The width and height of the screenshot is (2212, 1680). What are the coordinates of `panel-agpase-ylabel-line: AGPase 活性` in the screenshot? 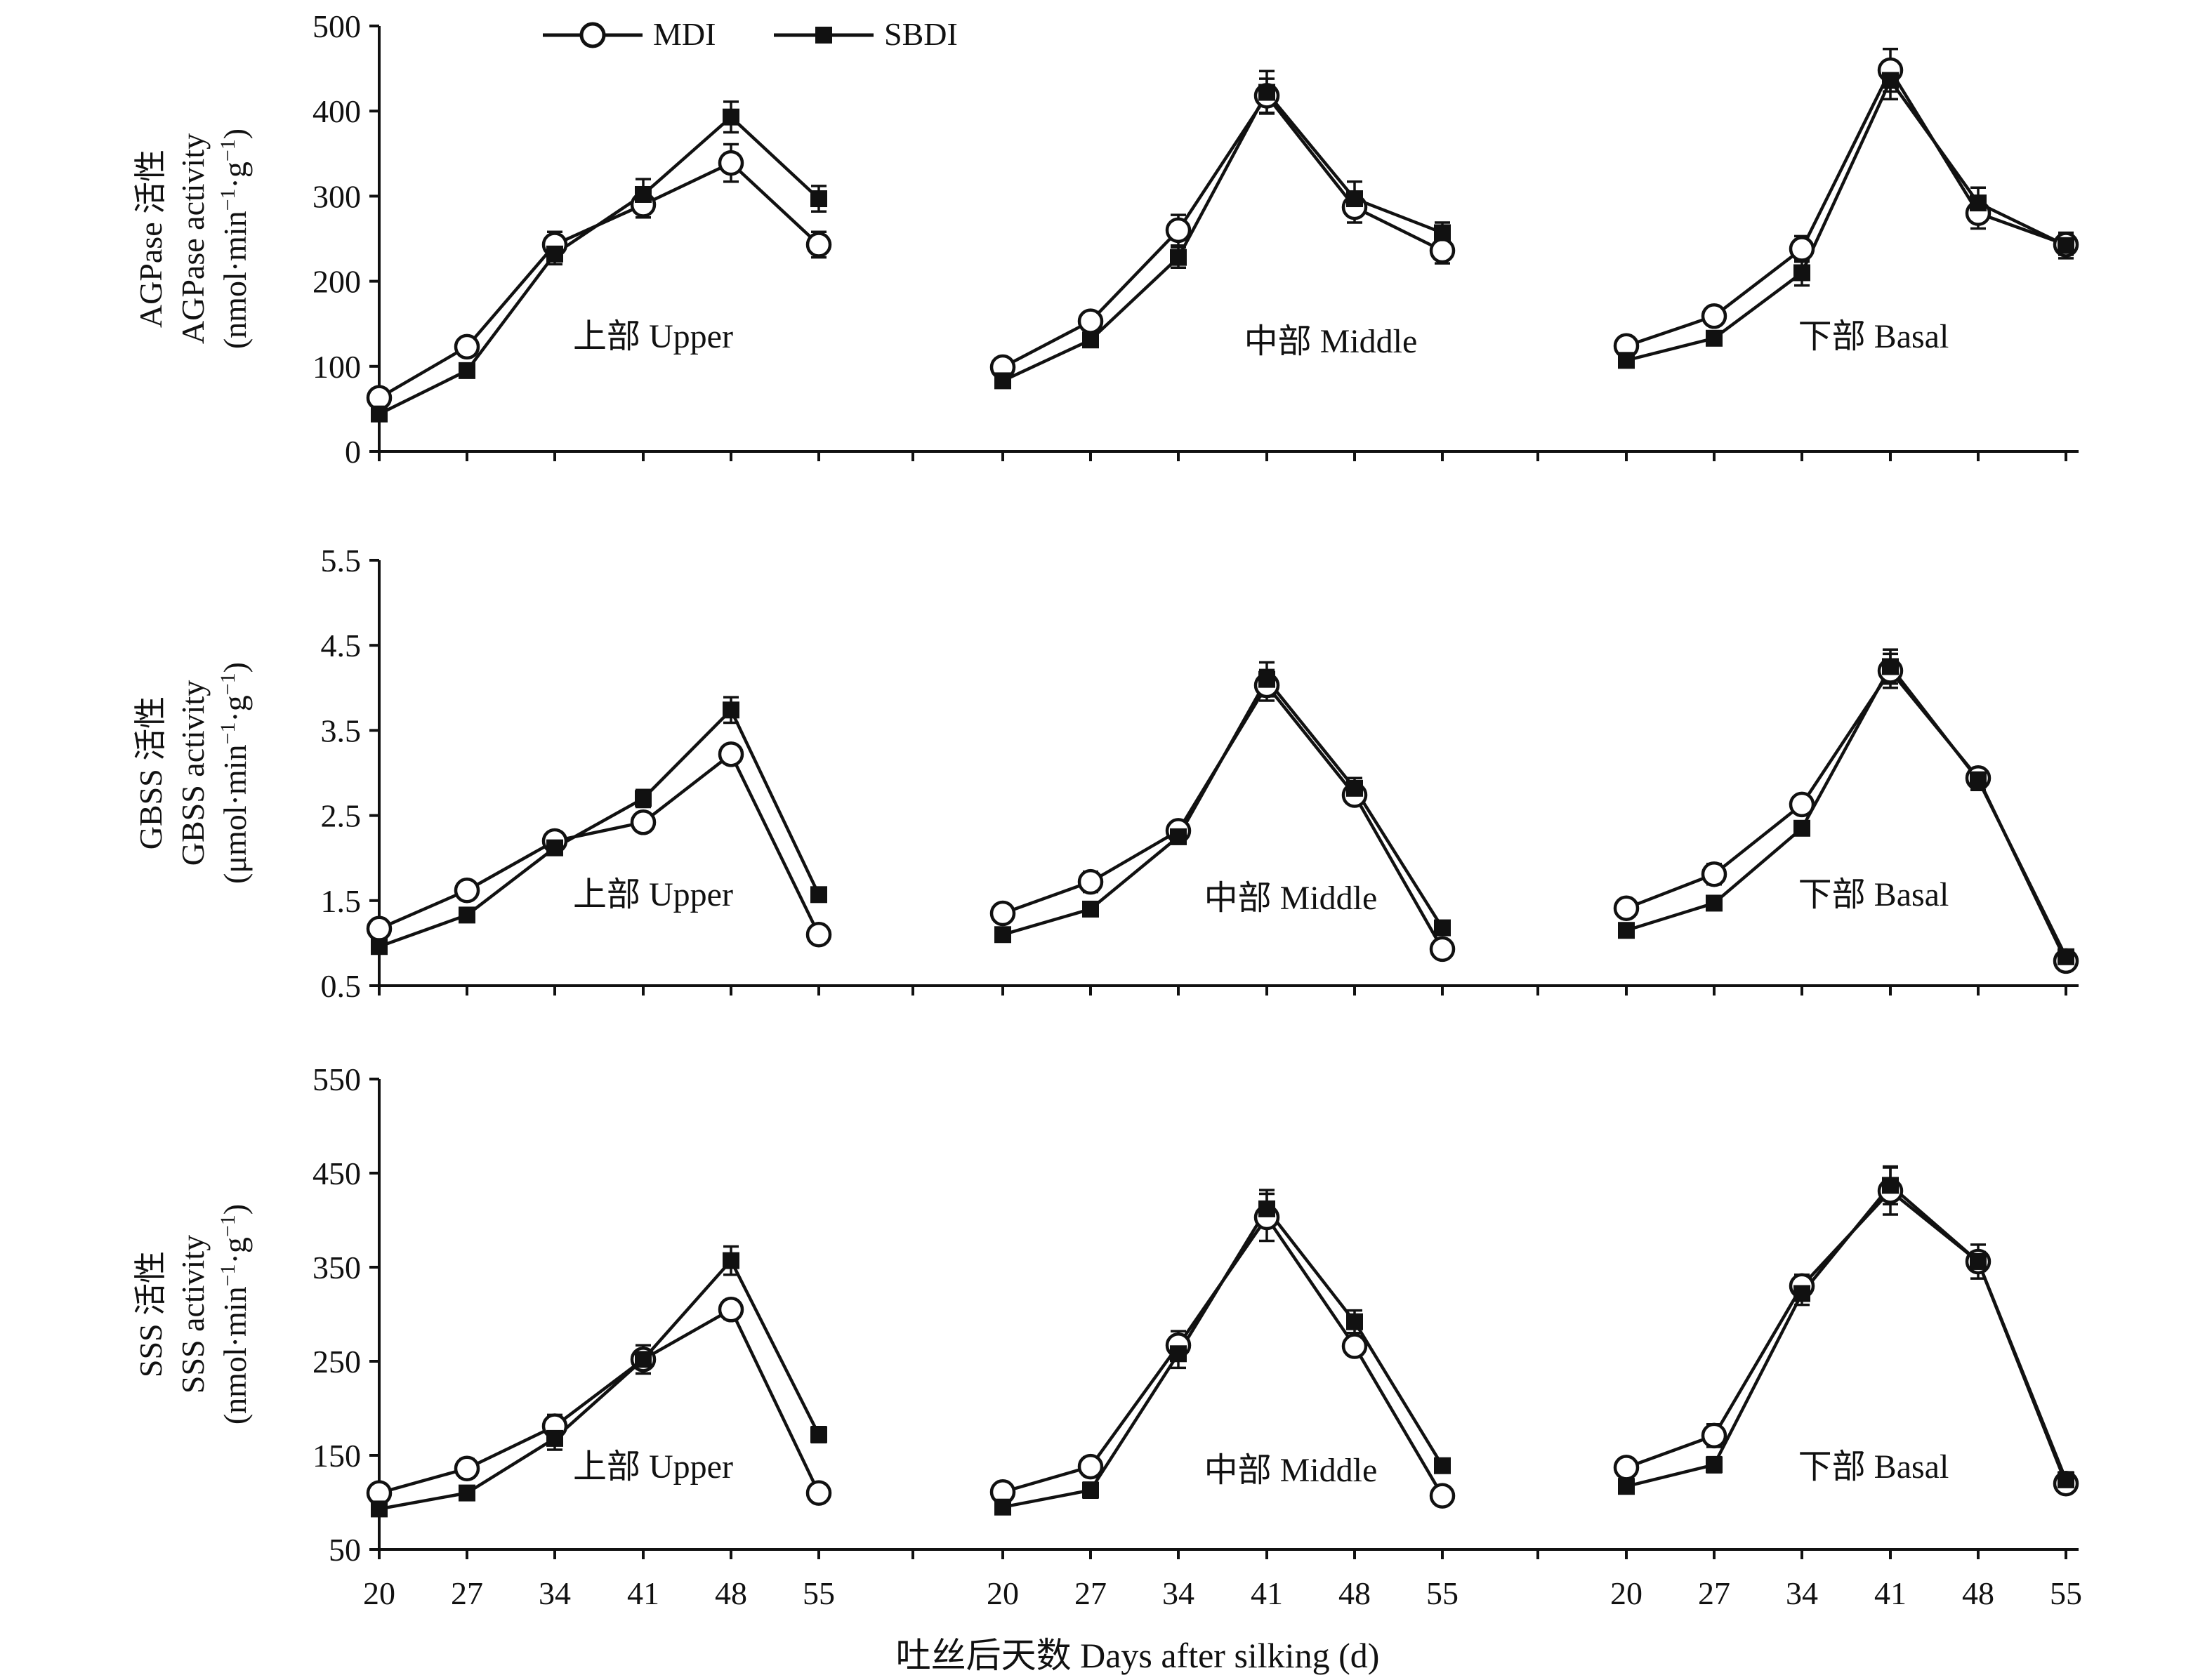 It's located at (151, 239).